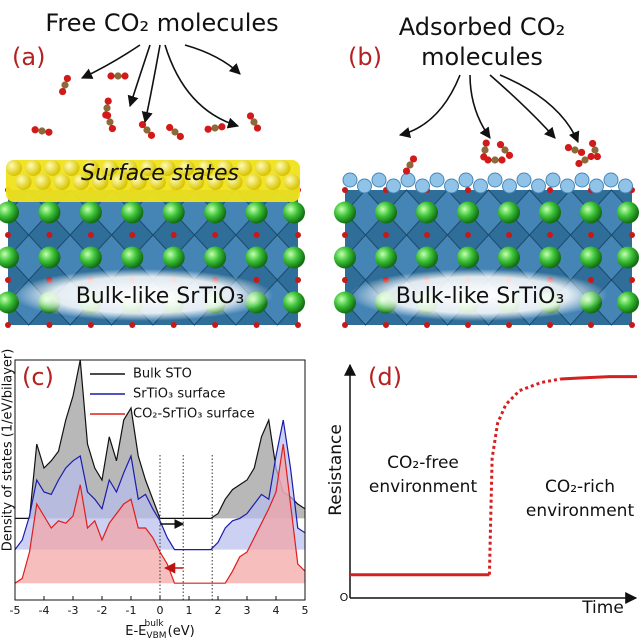 The height and width of the screenshot is (640, 640). Describe the element at coordinates (155, 624) in the screenshot. I see `x-label-part: bulk` at that location.